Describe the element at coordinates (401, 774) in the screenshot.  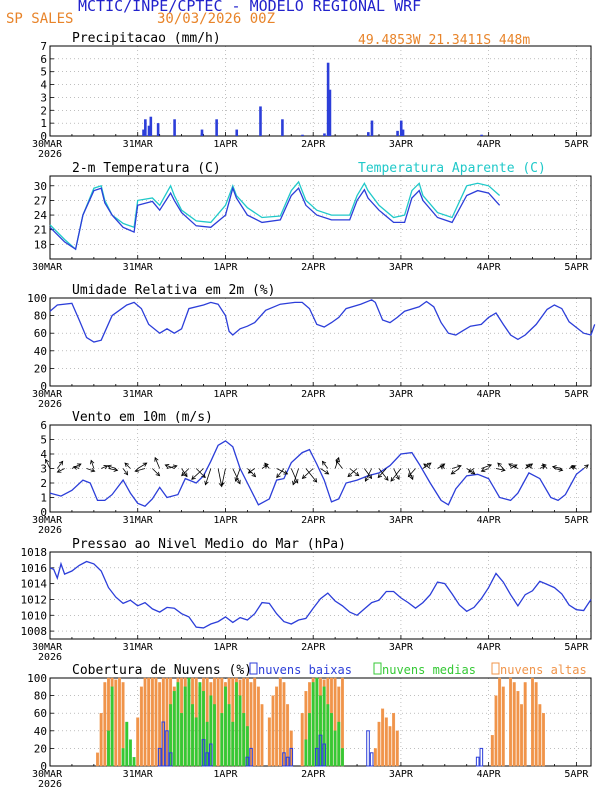
I see `clouds-xtick-label: 3APR` at that location.